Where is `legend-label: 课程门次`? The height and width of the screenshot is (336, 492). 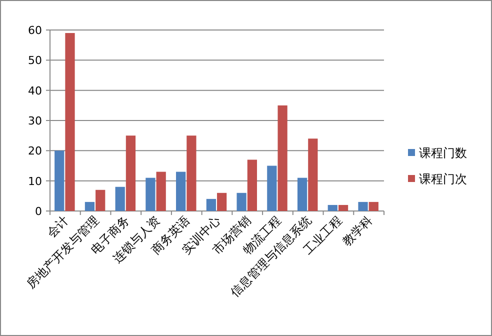
legend-label: 课程门次 is located at coordinates (443, 179).